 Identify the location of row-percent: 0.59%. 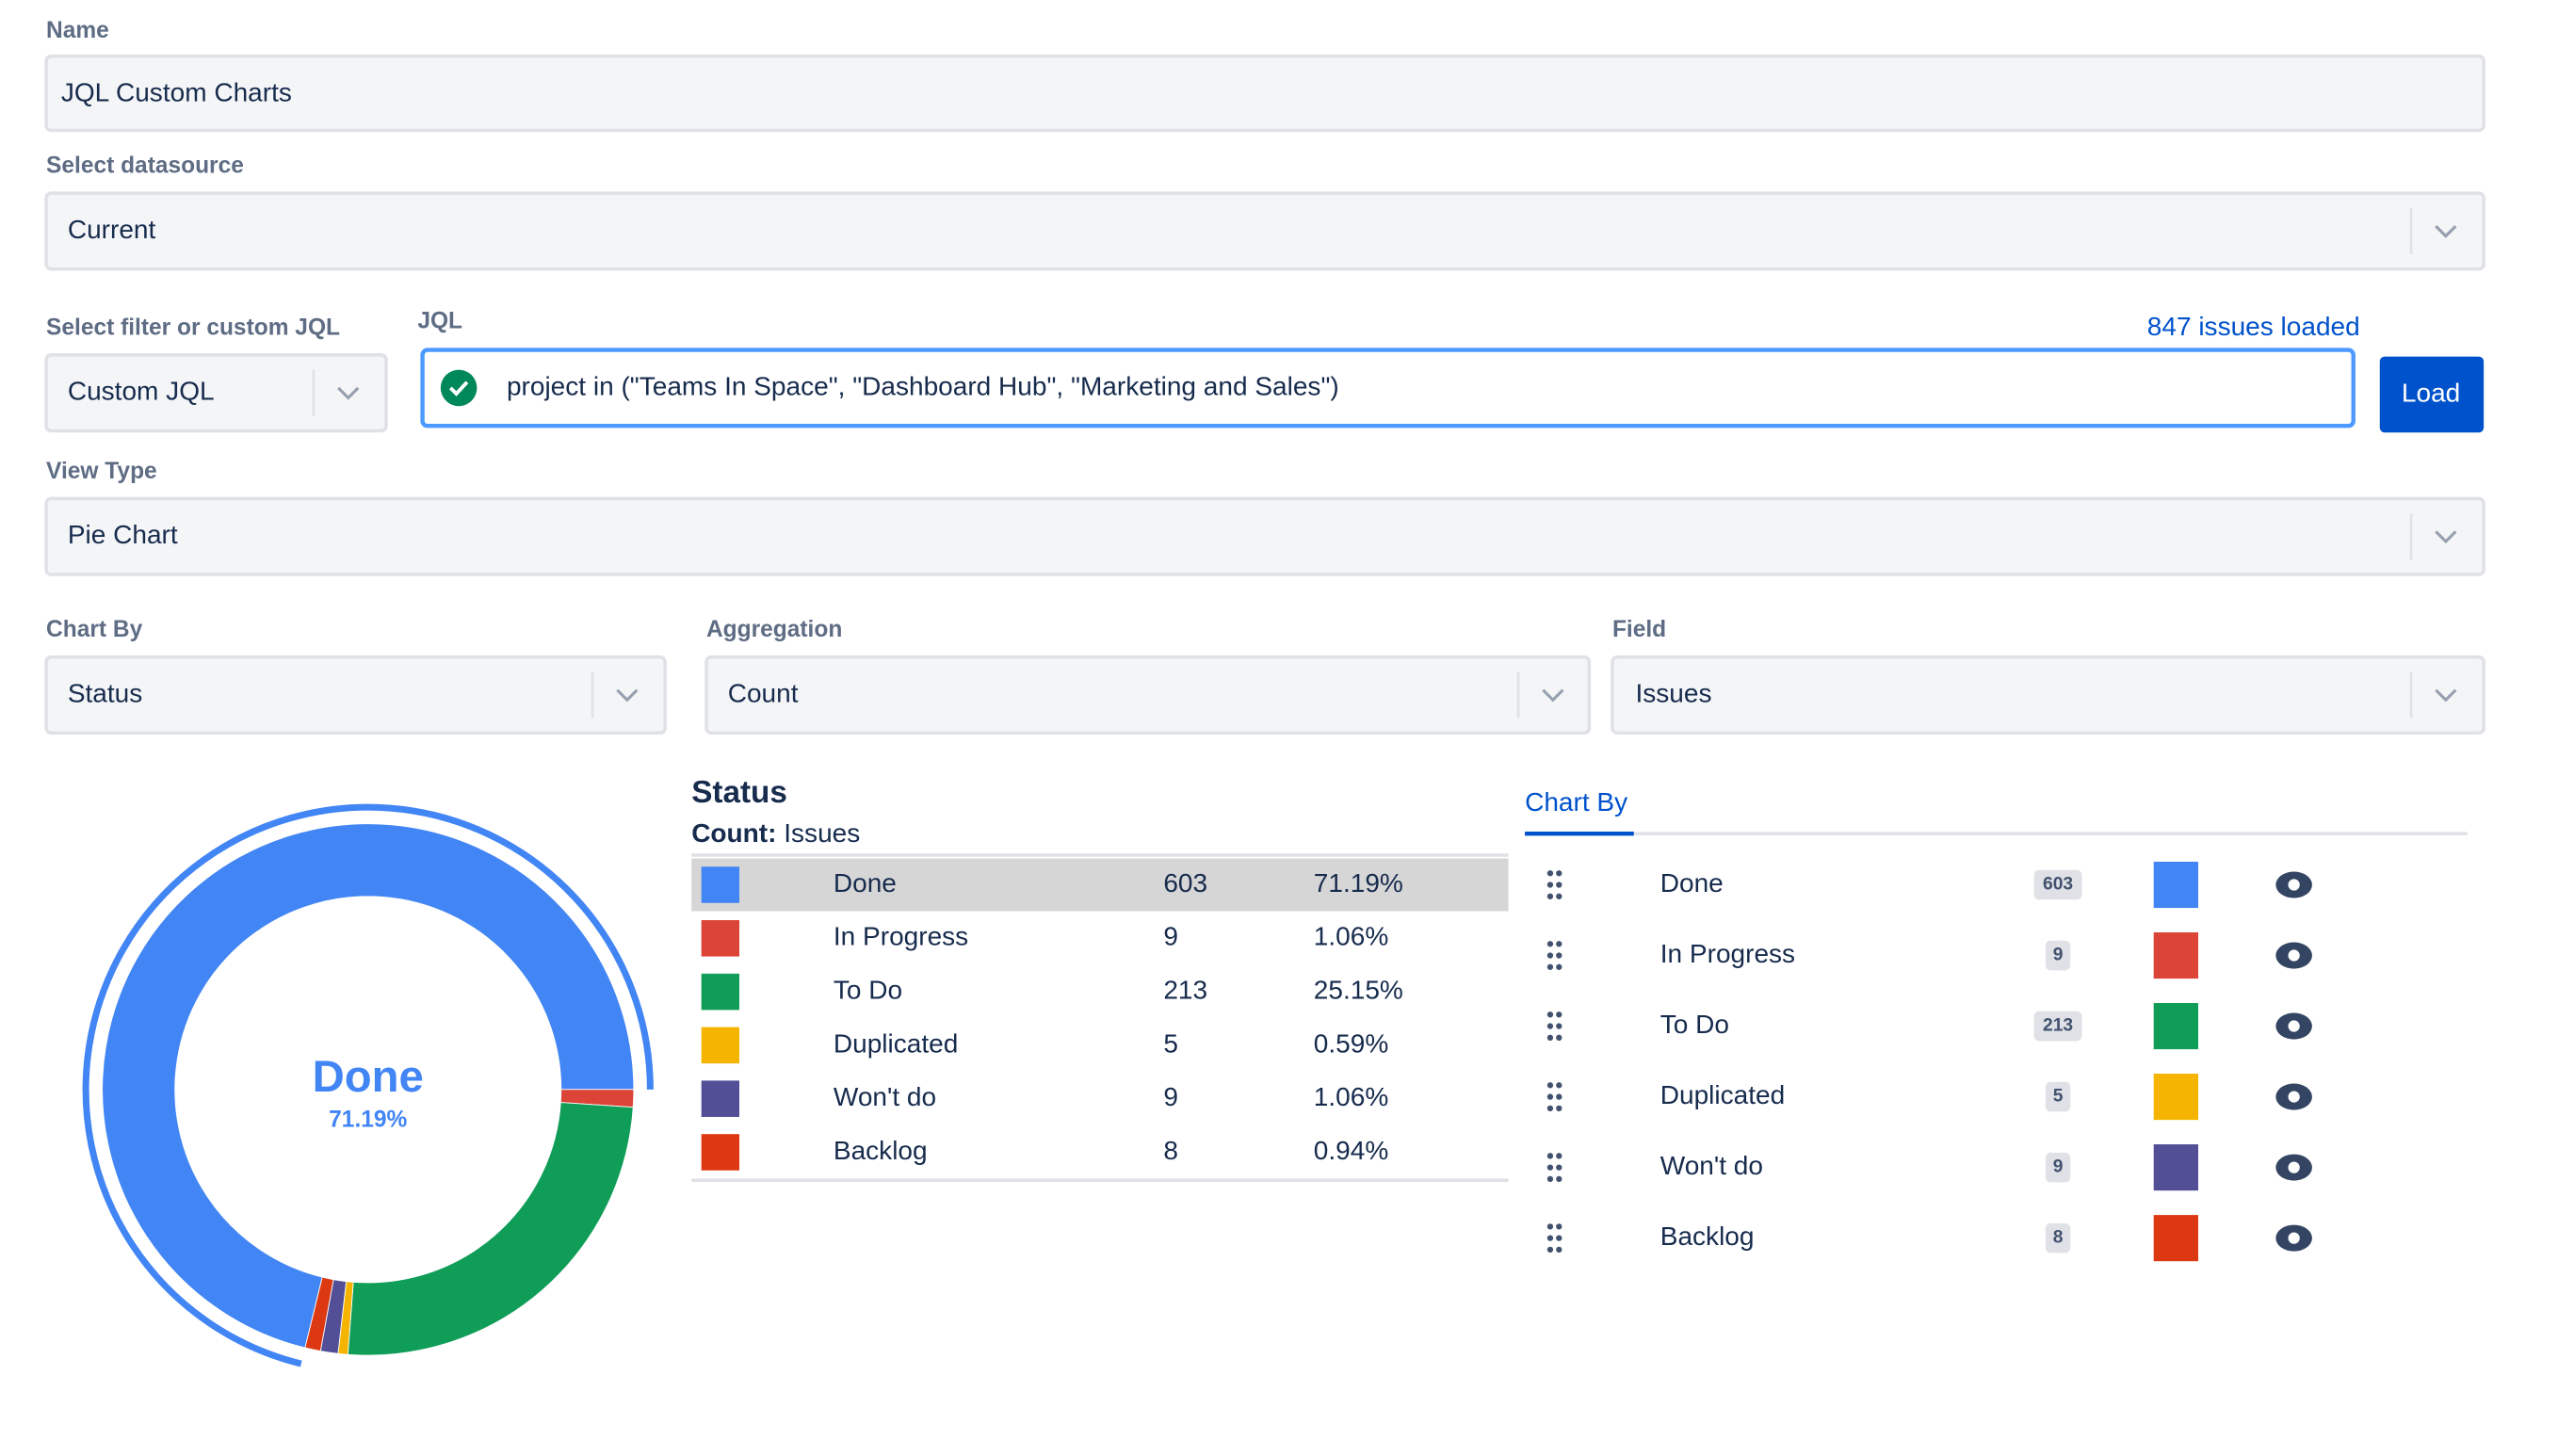
(1351, 1043).